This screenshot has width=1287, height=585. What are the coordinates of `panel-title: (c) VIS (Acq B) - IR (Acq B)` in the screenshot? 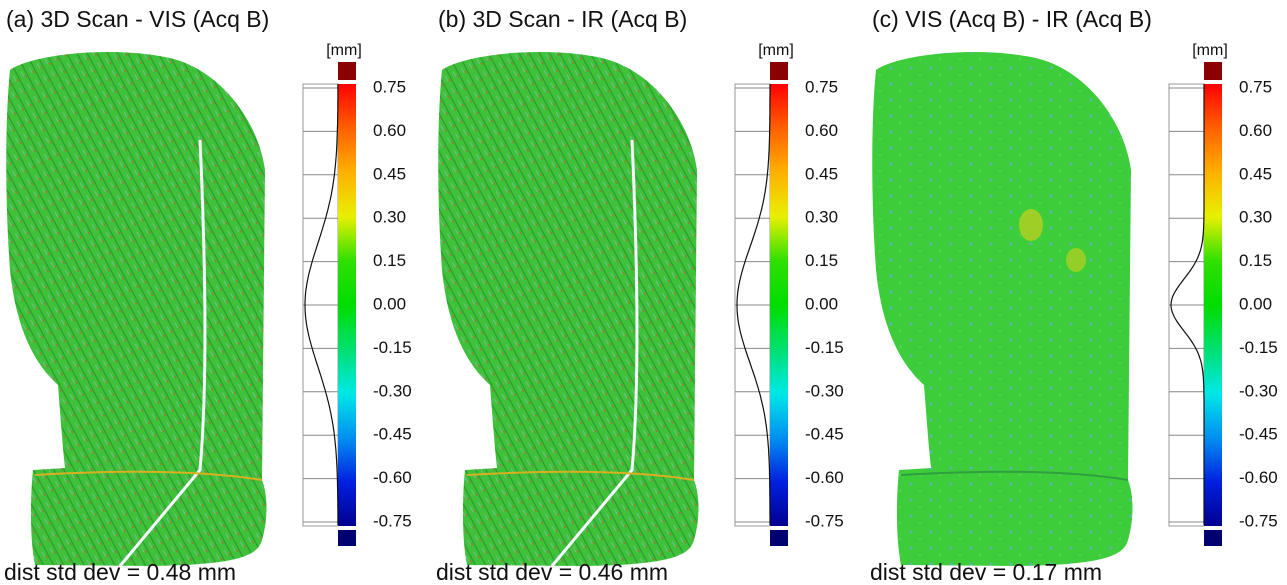 It's located at (1012, 19).